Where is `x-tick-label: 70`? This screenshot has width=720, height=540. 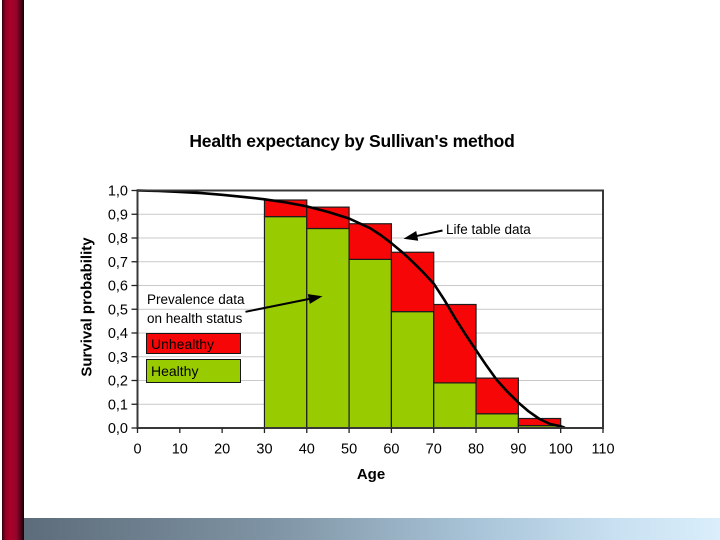
x-tick-label: 70 is located at coordinates (434, 450).